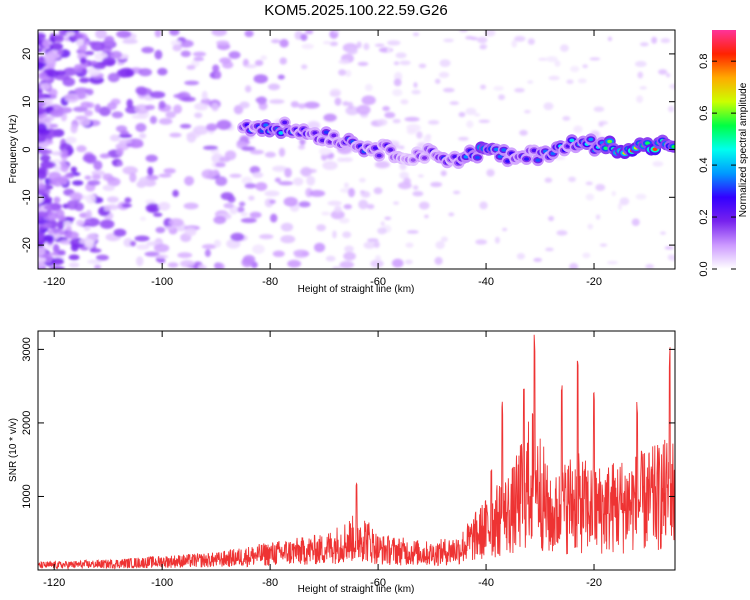 This screenshot has height=600, width=750. What do you see at coordinates (356, 289) in the screenshot?
I see `spectrogram-x-label: Height of straight line (km)` at bounding box center [356, 289].